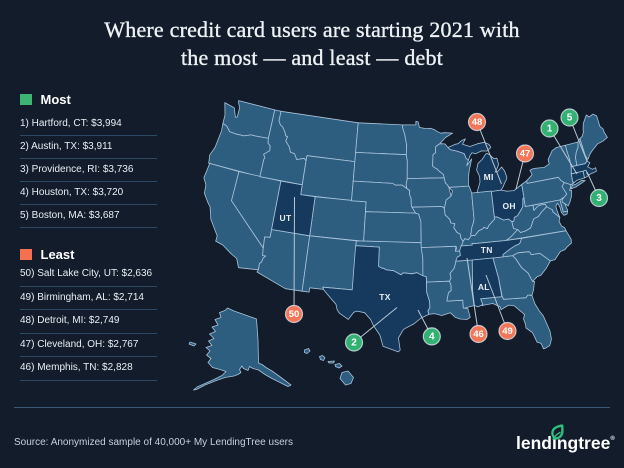 The height and width of the screenshot is (468, 624). I want to click on svg-text: 50, so click(294, 314).